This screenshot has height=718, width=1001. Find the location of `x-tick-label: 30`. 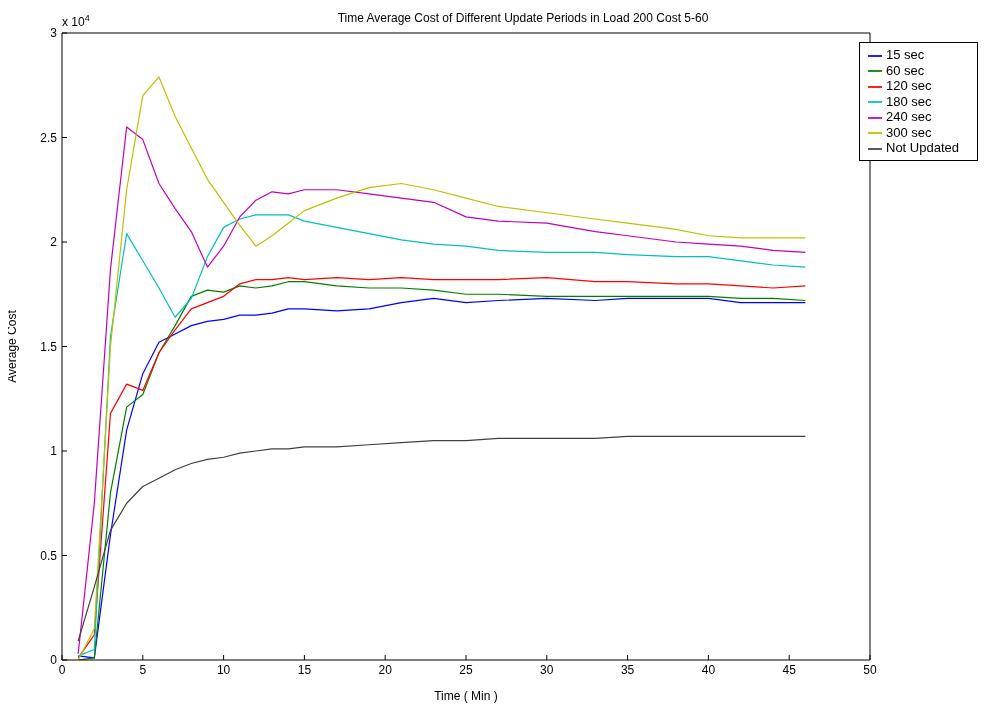

x-tick-label: 30 is located at coordinates (547, 669).